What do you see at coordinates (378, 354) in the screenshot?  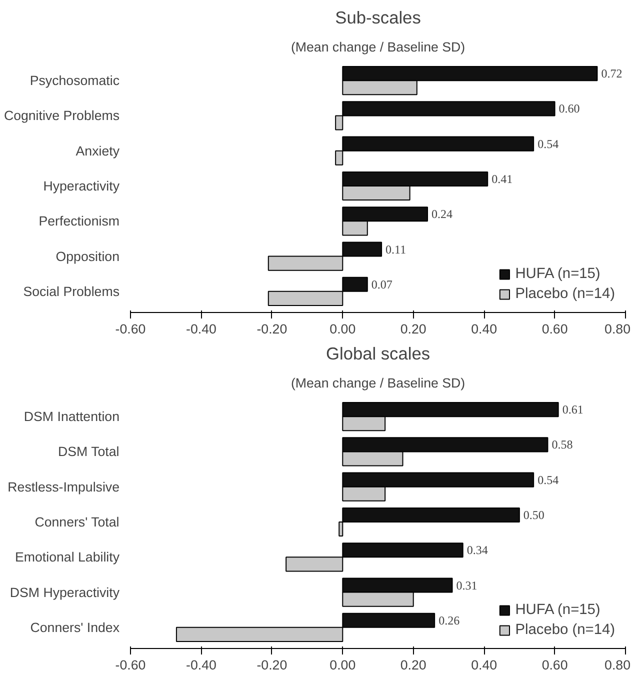 I see `chart-title: Global scales` at bounding box center [378, 354].